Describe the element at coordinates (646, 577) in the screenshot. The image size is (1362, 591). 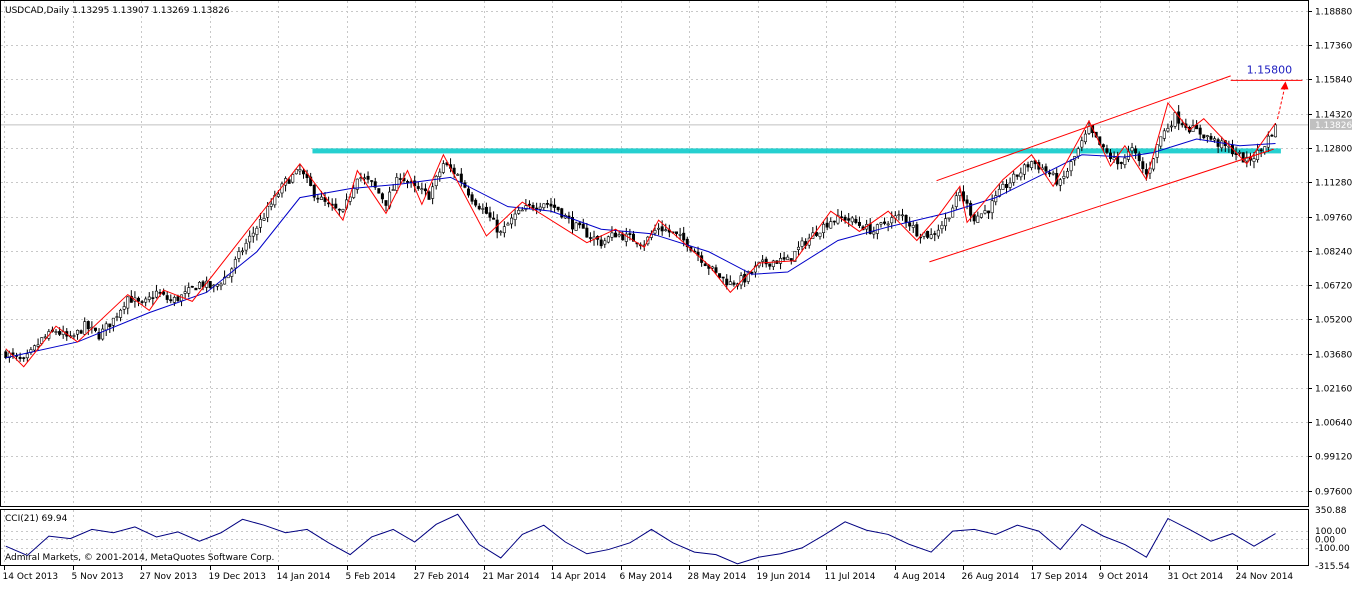
I see `time-tick-label: 6 May 2014` at that location.